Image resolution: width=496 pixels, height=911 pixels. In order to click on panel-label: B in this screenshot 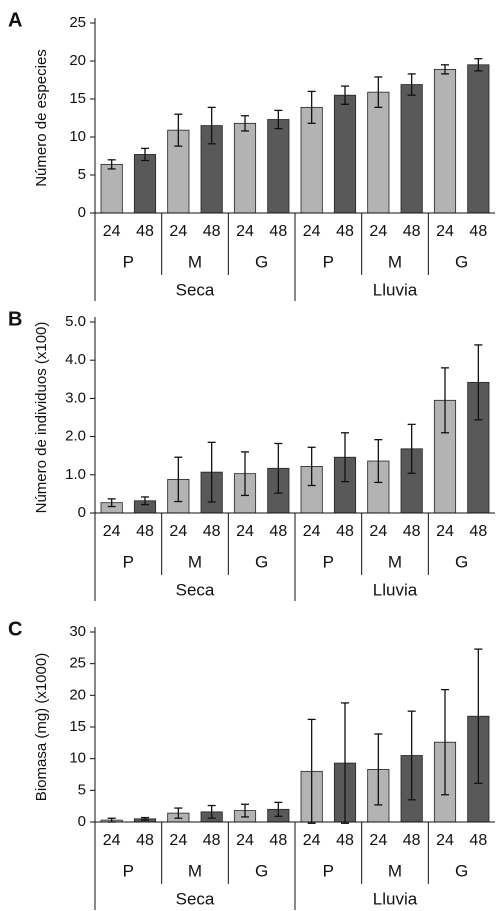, I will do `click(15, 319)`.